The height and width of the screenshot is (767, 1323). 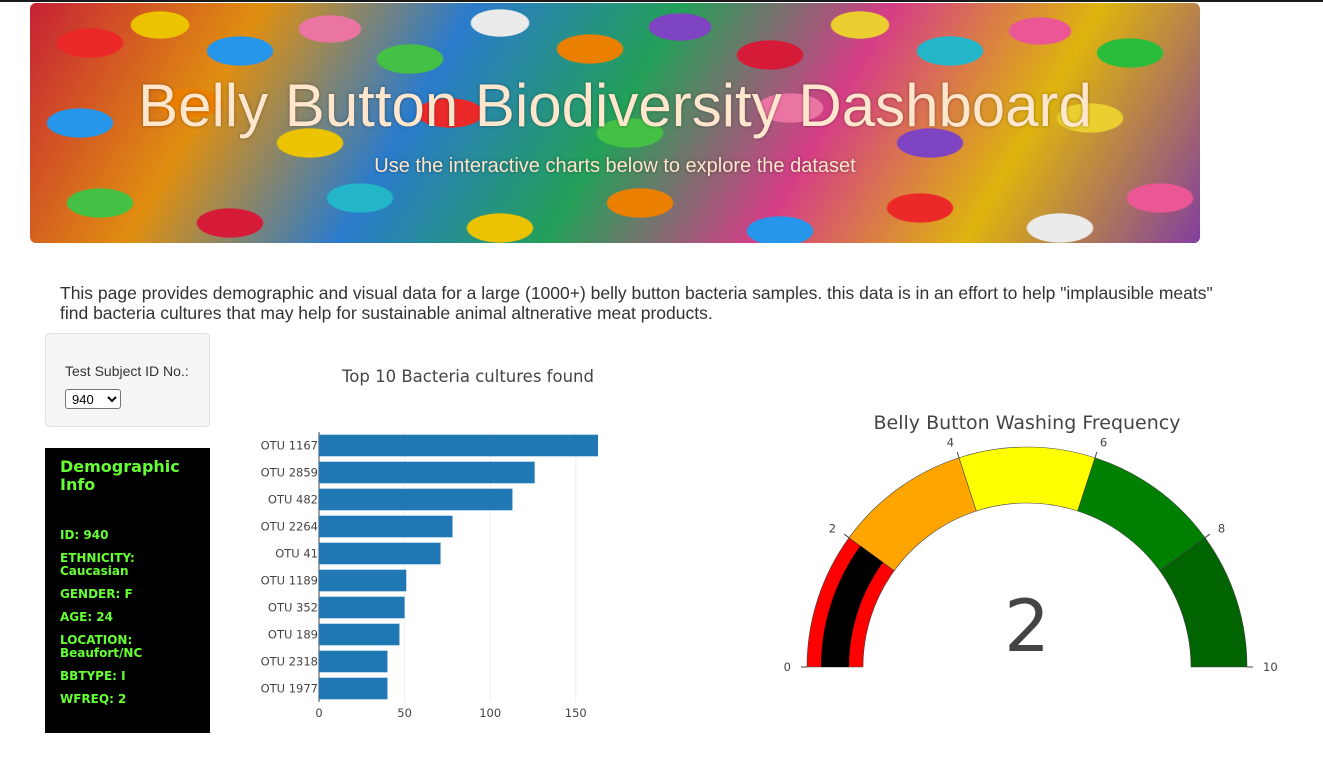 I want to click on gauge-value-text: 2, so click(x=1027, y=626).